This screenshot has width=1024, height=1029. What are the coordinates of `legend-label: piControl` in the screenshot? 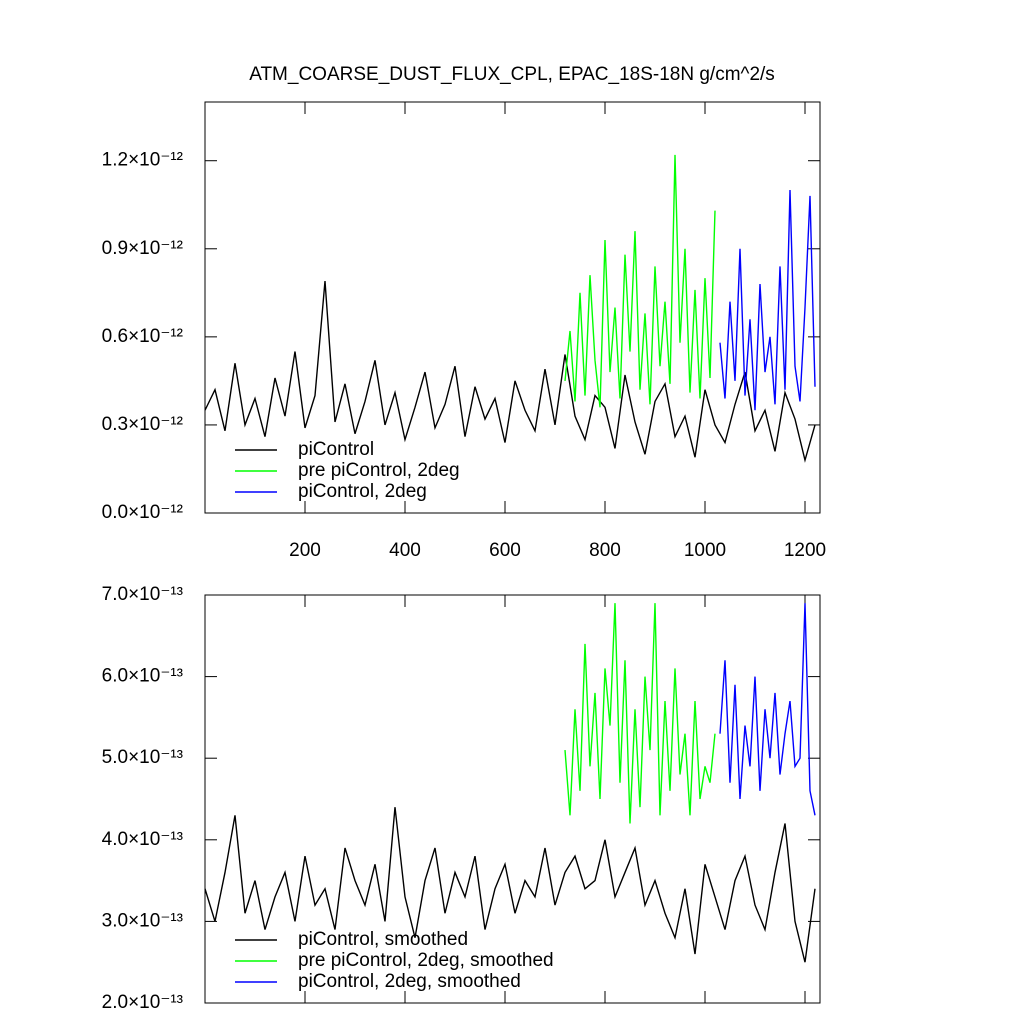 It's located at (336, 449).